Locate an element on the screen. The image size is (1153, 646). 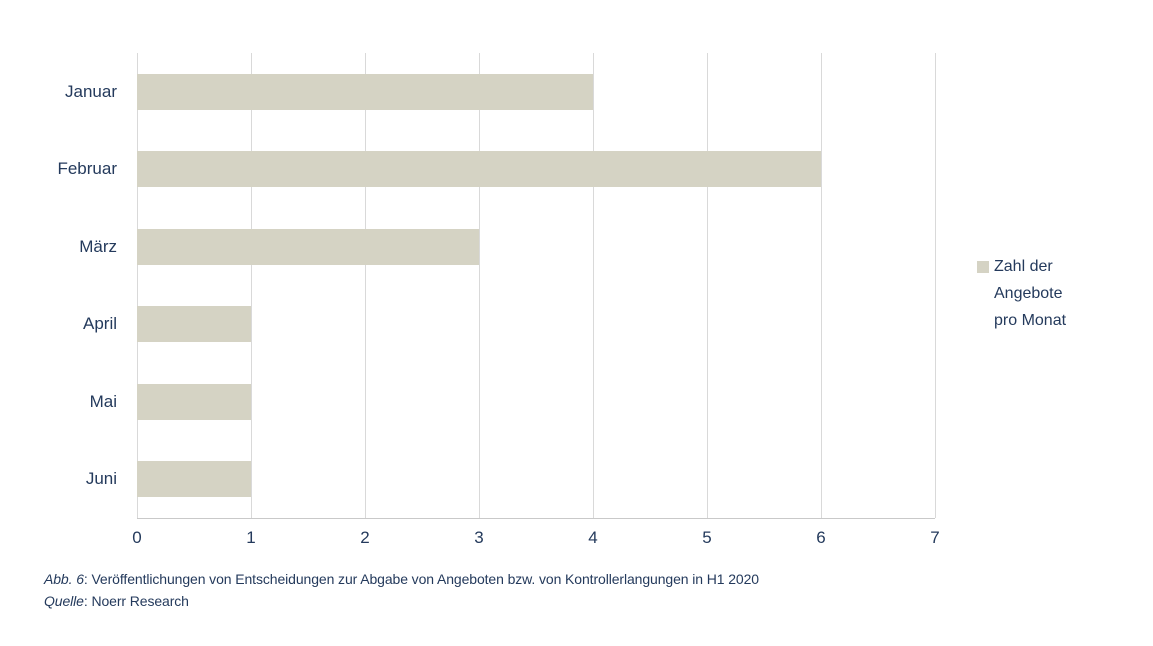
category-label-april: April is located at coordinates (99, 324).